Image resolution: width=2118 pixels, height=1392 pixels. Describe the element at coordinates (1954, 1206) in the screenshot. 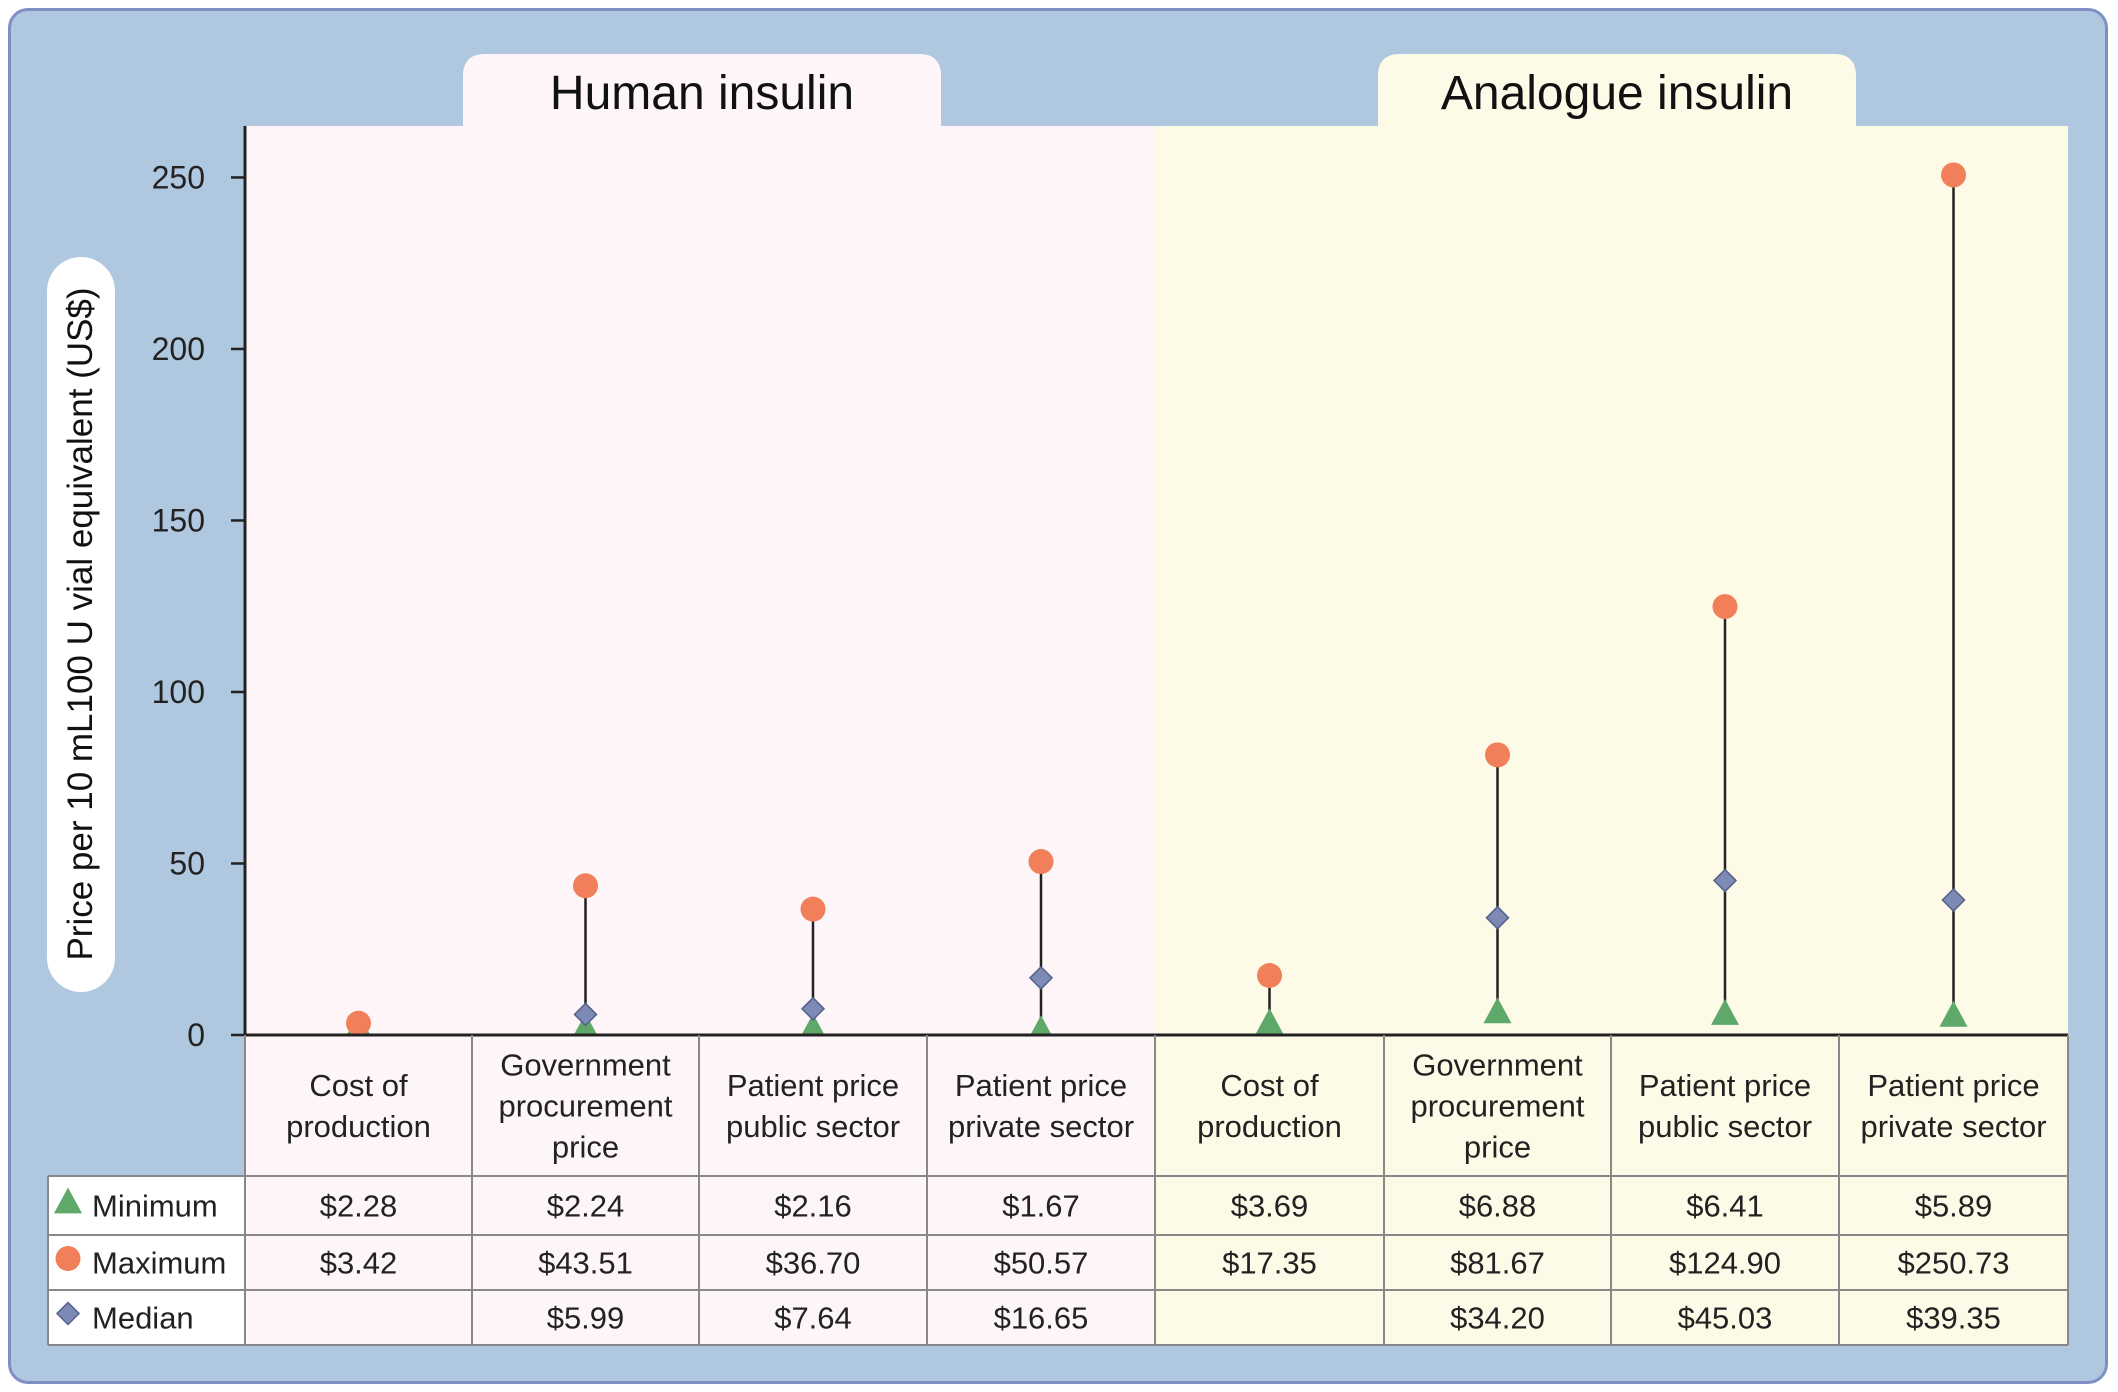

I see `minimum-value-label: $5.89` at that location.